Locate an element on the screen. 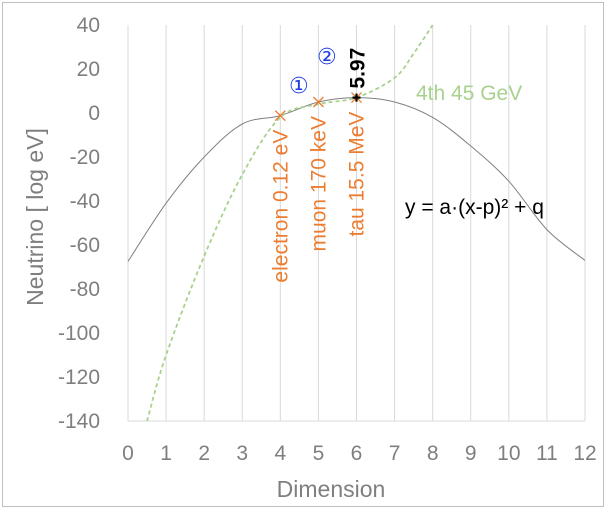 The height and width of the screenshot is (510, 608). x-tick-label: 3 is located at coordinates (242, 453).